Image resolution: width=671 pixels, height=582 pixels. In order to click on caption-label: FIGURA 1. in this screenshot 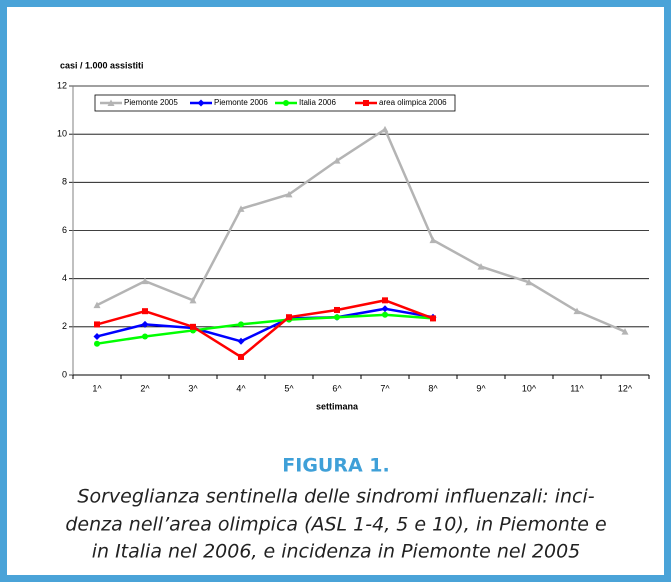, I will do `click(335, 466)`.